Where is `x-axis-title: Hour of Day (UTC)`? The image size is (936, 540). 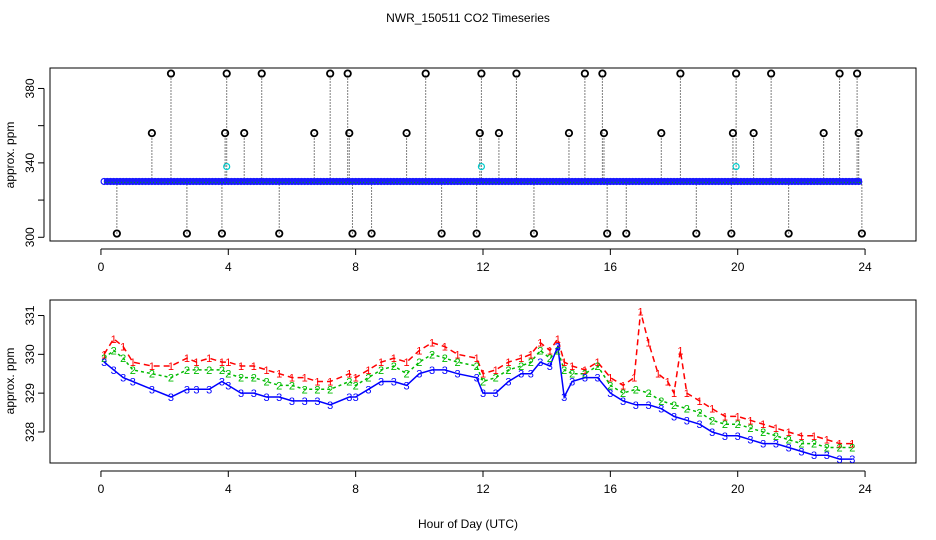 x-axis-title: Hour of Day (UTC) is located at coordinates (468, 524).